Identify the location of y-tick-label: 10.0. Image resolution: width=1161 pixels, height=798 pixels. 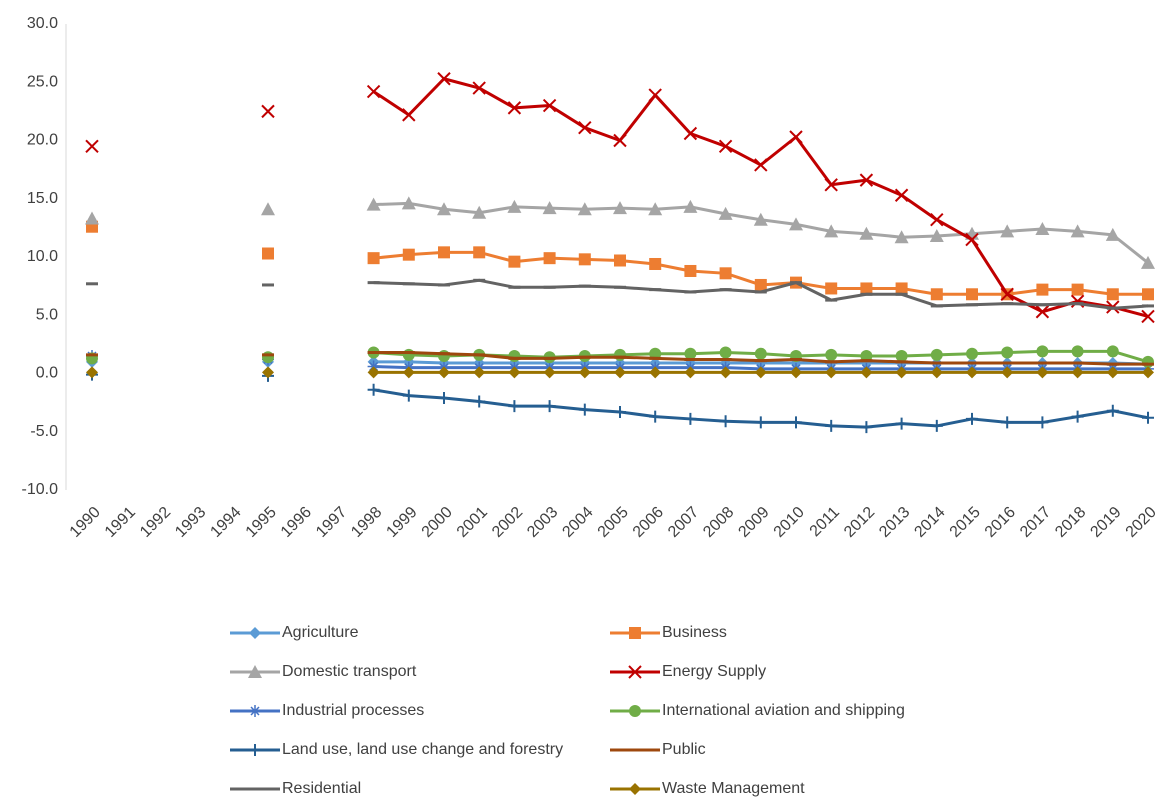
(42, 256).